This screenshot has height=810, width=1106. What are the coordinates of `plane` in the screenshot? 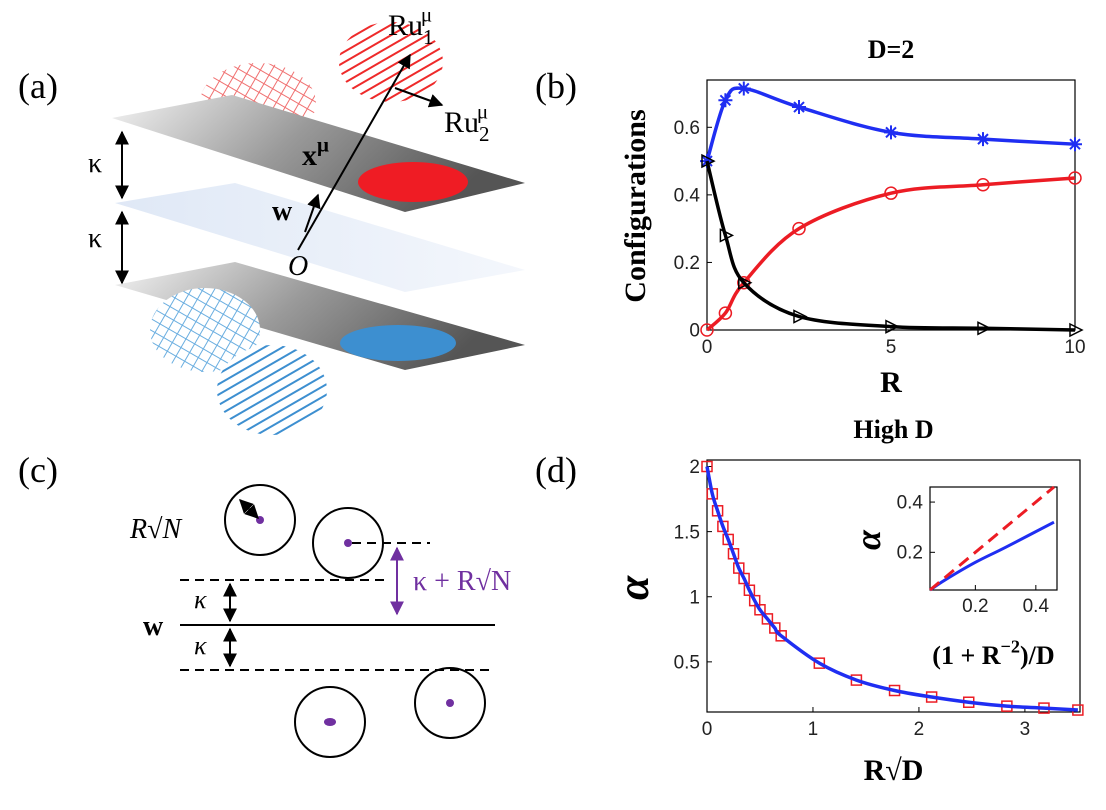 It's located at (320, 237).